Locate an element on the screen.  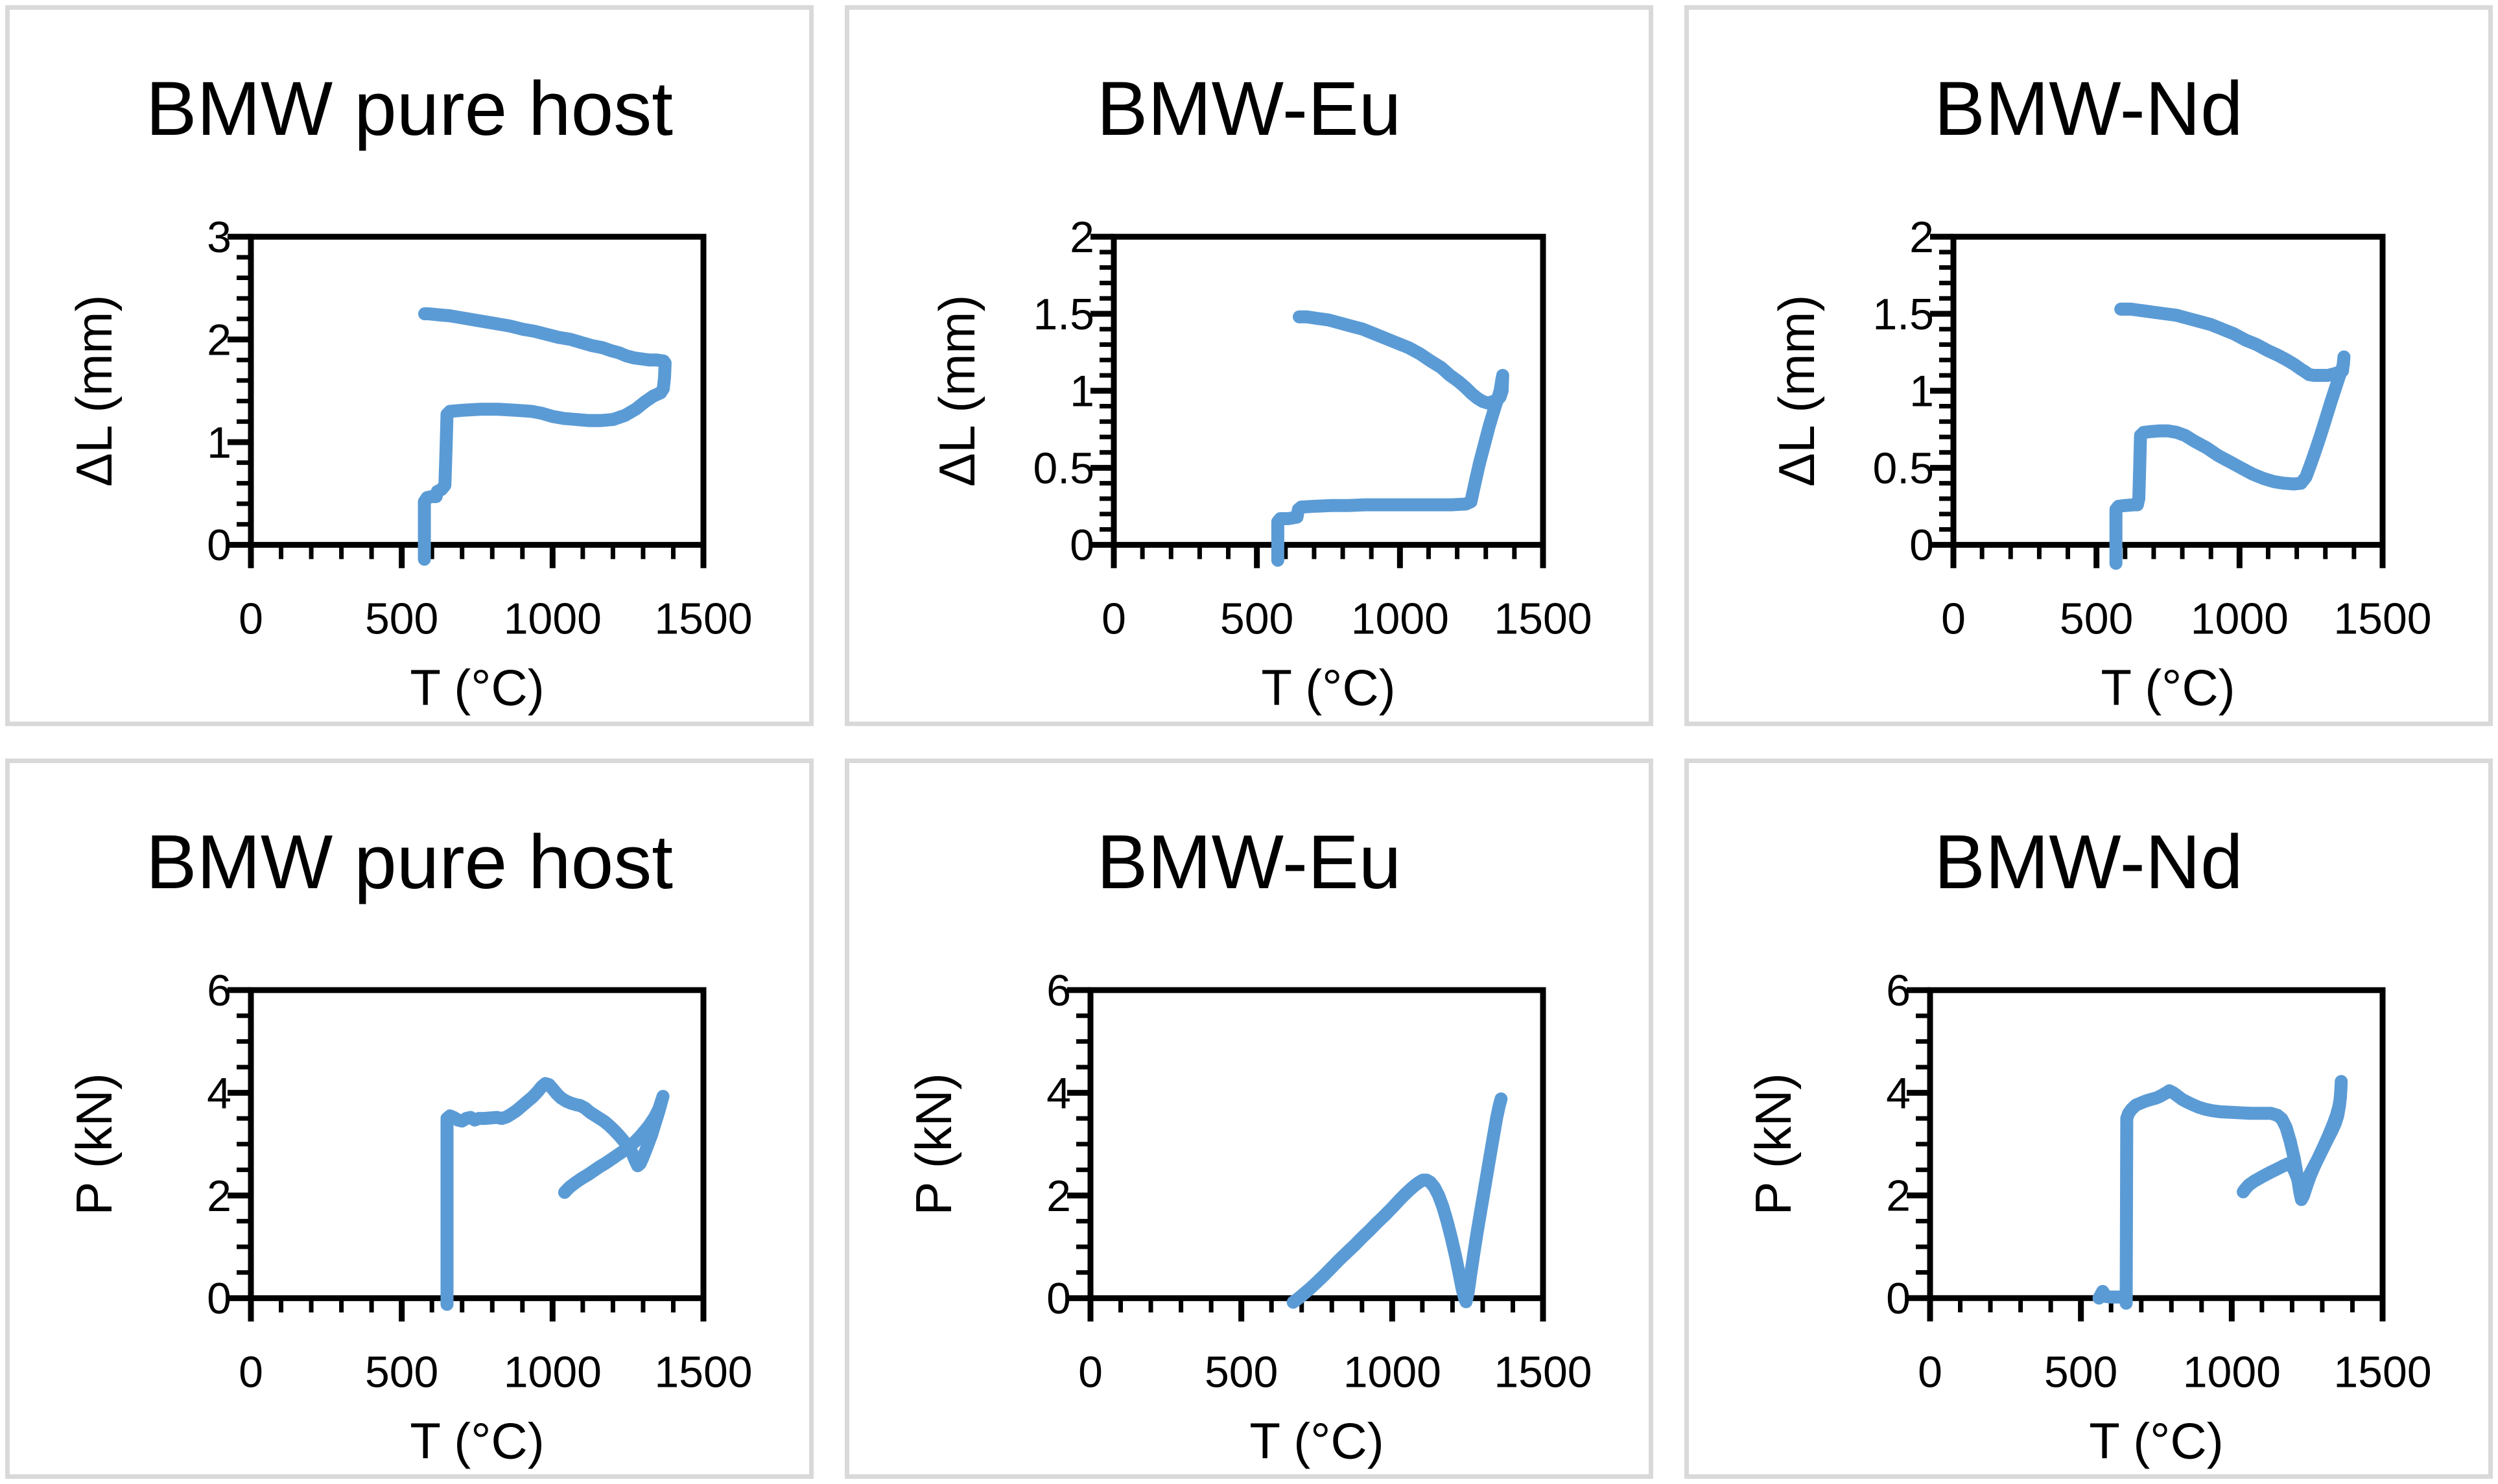
dilation-chart-pure-host: 0 500 1000 1500 0 1 2 3 T (°C) ΔL (mm) is located at coordinates (409, 464).